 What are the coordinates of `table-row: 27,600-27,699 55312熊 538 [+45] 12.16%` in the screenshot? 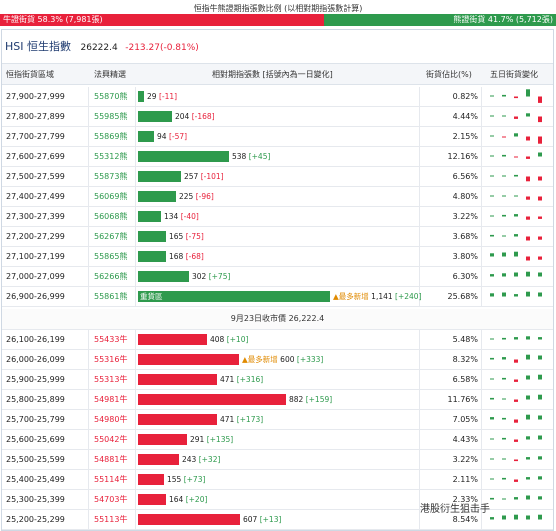 It's located at (277, 157).